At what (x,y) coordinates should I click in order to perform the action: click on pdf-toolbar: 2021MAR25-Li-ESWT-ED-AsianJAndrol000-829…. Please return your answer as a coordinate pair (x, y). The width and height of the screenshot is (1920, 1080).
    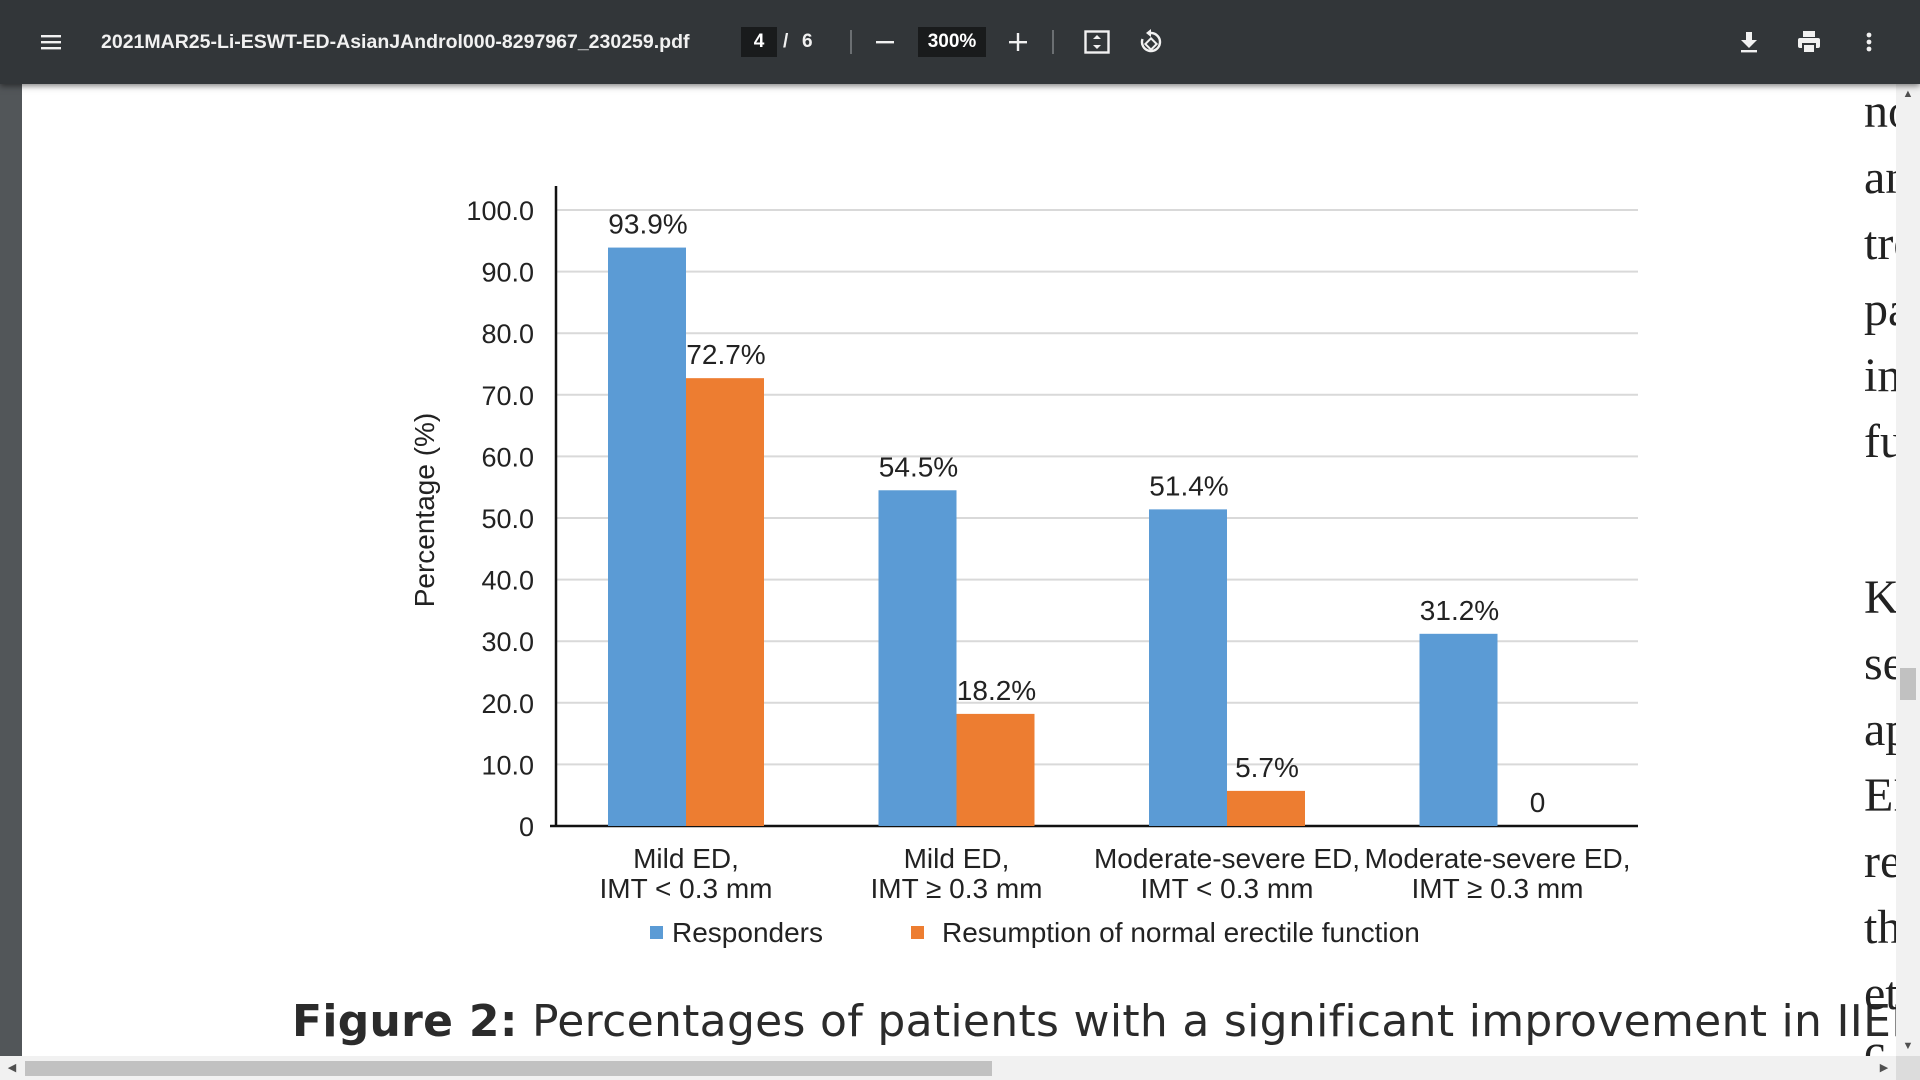
    Looking at the image, I should click on (960, 42).